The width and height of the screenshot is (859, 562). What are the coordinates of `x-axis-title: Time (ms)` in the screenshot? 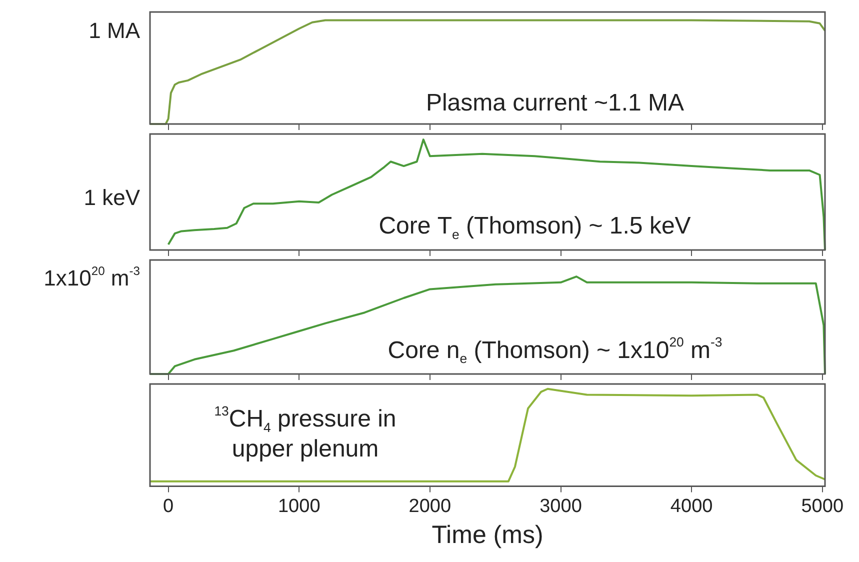 It's located at (488, 534).